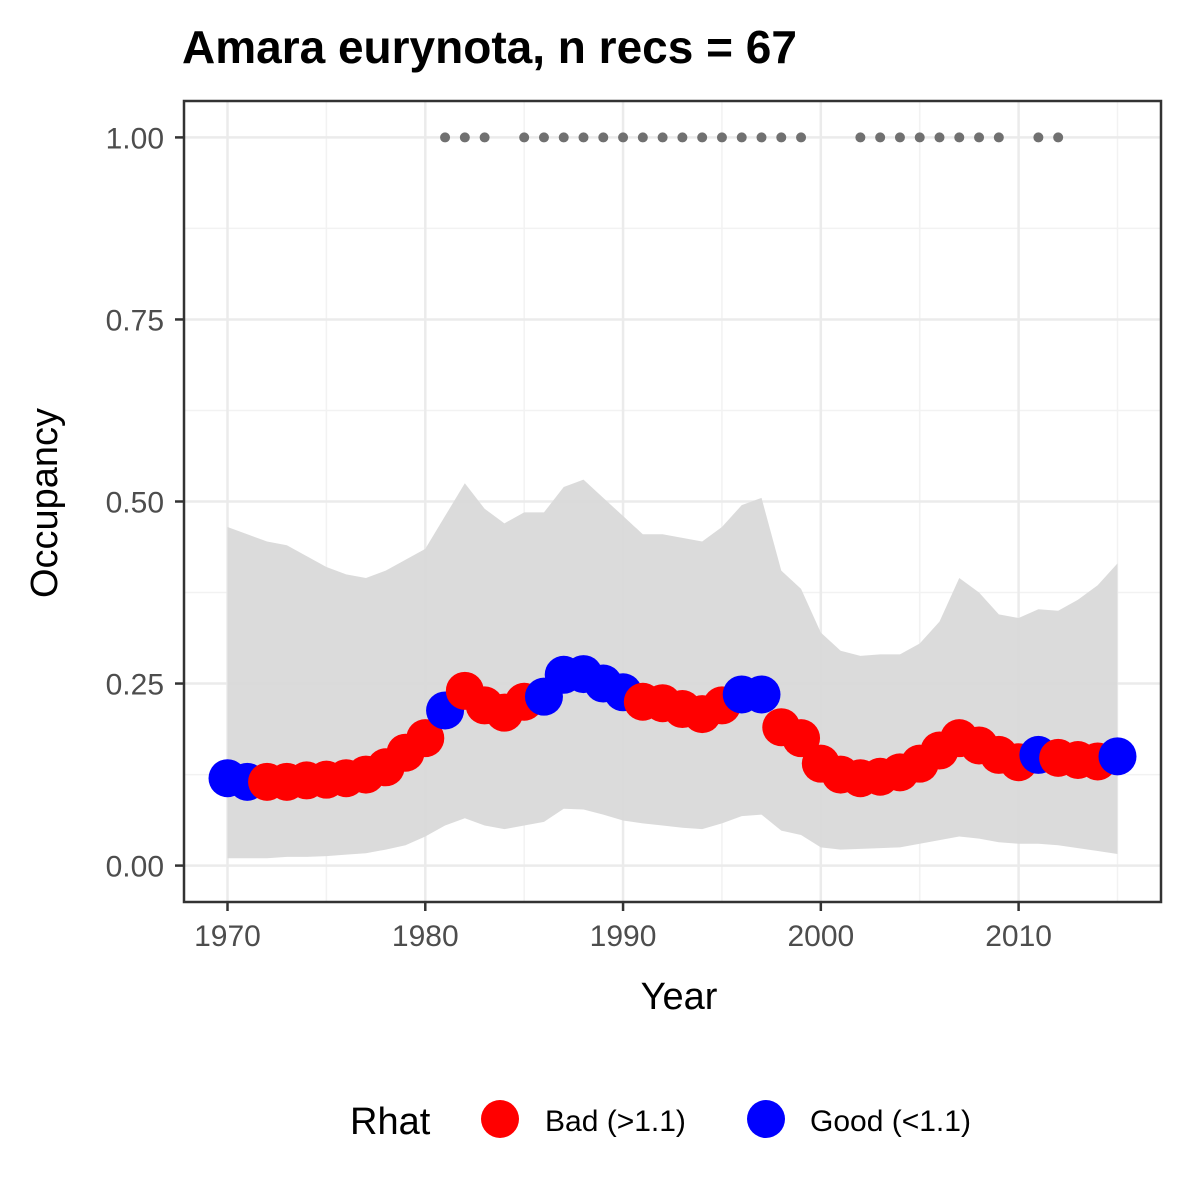 Image resolution: width=1200 pixels, height=1200 pixels. What do you see at coordinates (662, 137) in the screenshot?
I see `record-mark-1992` at bounding box center [662, 137].